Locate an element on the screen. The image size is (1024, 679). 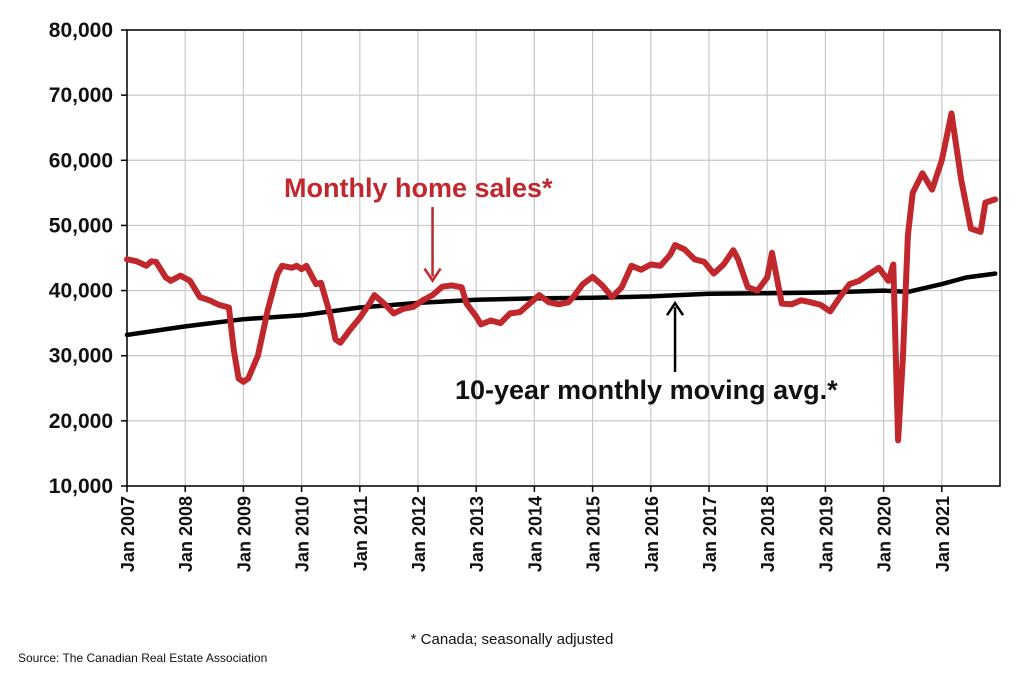
y-tick-label: 50,000 is located at coordinates (81, 225).